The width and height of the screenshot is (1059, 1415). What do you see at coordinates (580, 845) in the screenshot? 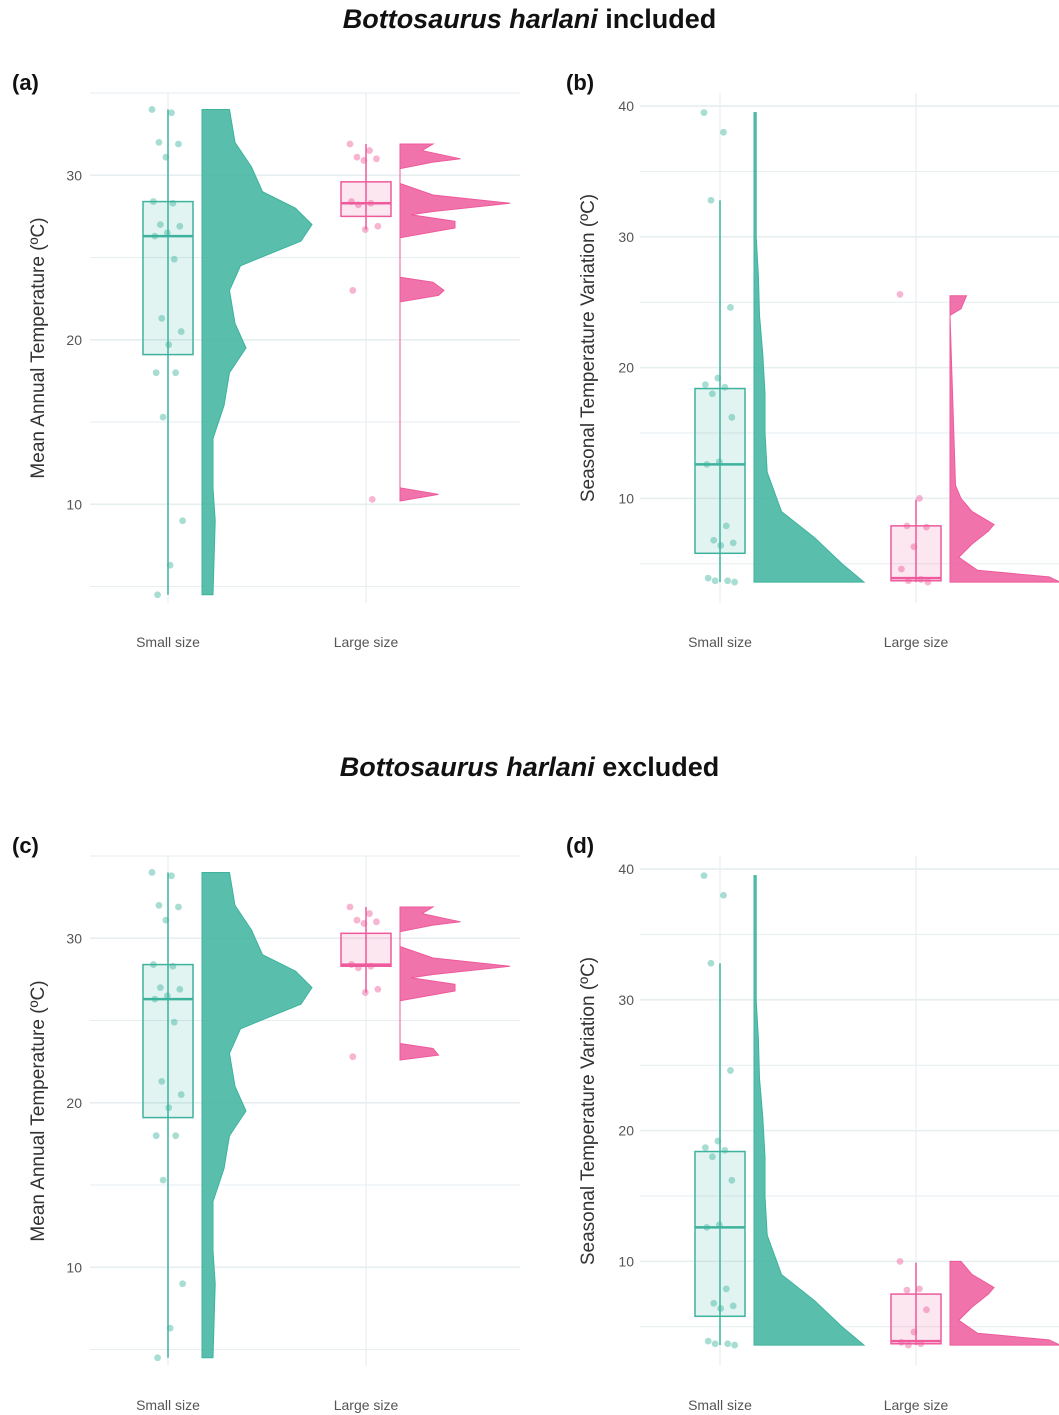
I see `panel-label-d: (d)` at bounding box center [580, 845].